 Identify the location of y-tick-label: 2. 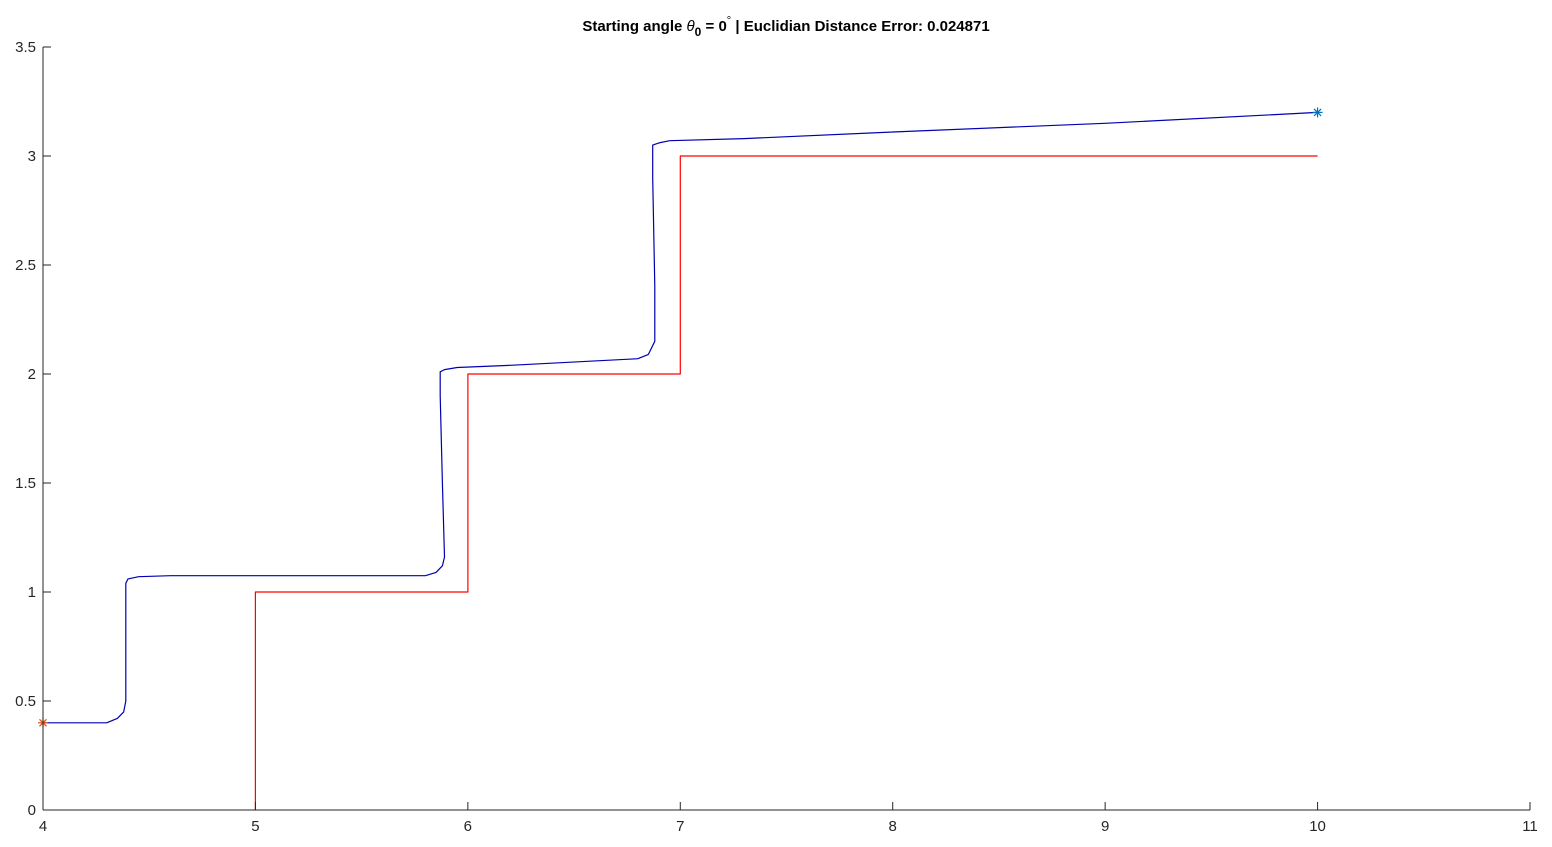
(32, 374).